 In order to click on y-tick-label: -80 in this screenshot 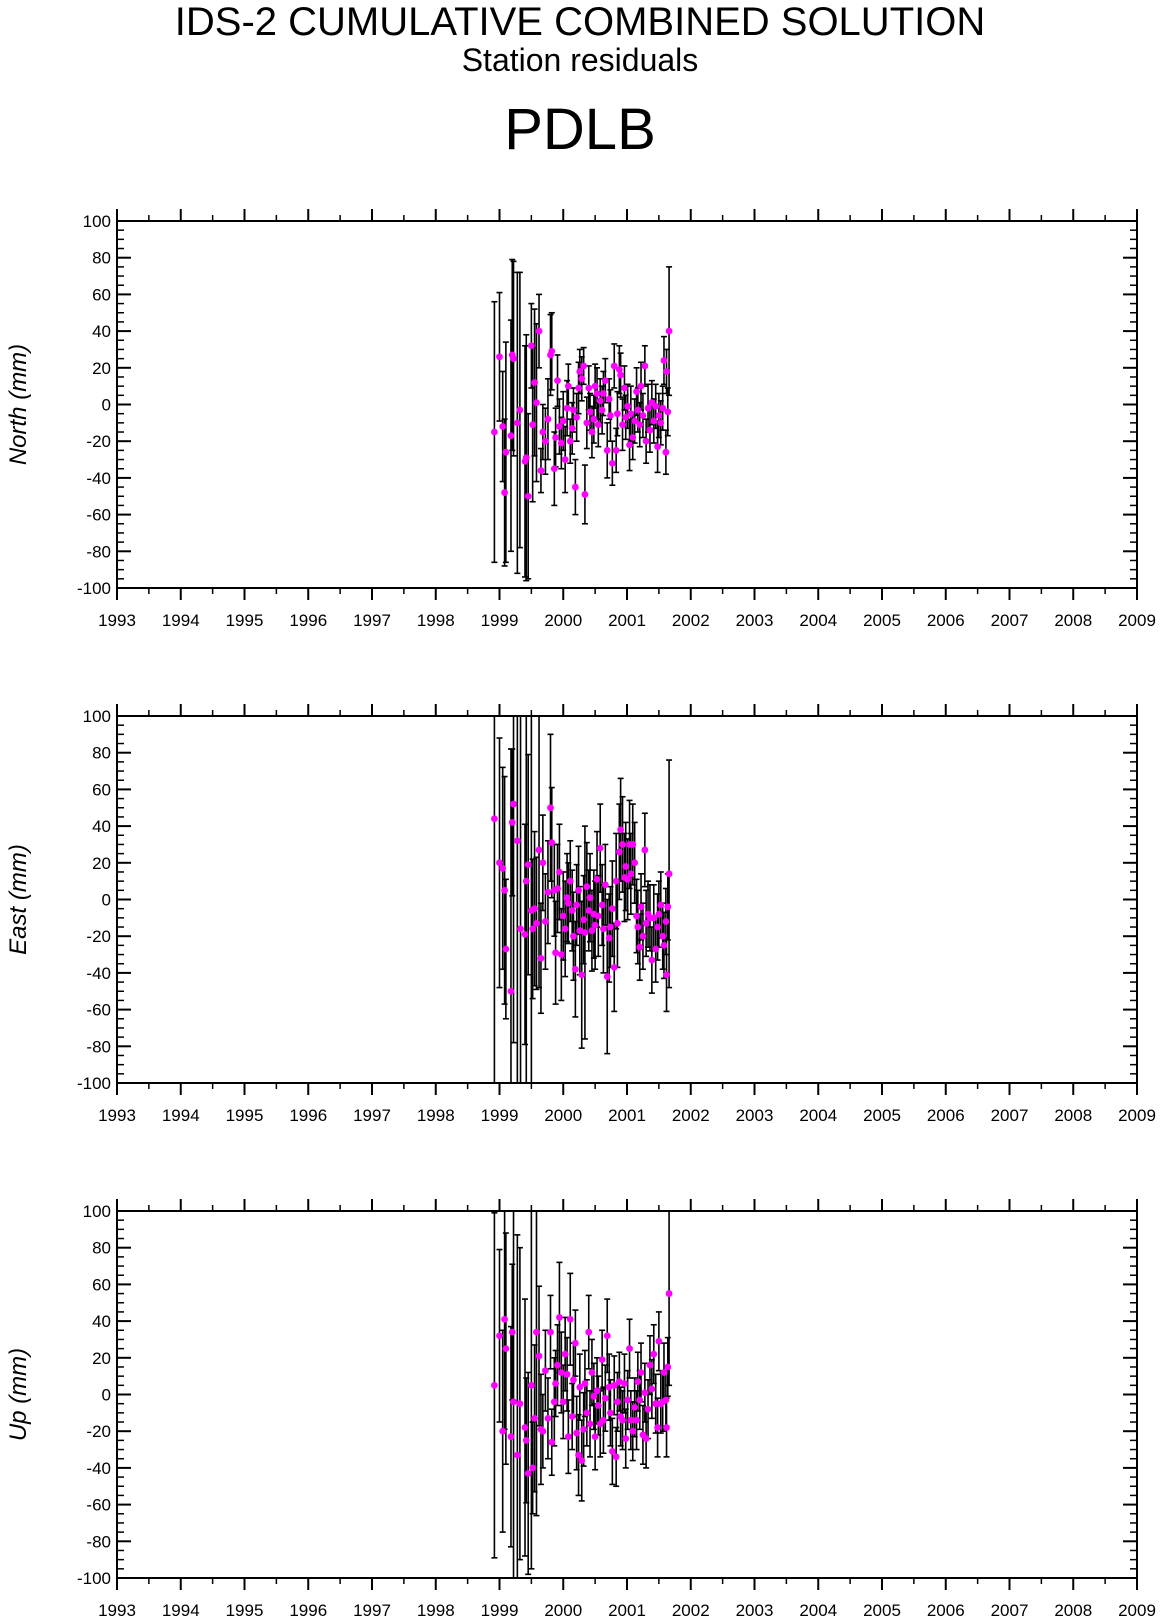, I will do `click(98, 551)`.